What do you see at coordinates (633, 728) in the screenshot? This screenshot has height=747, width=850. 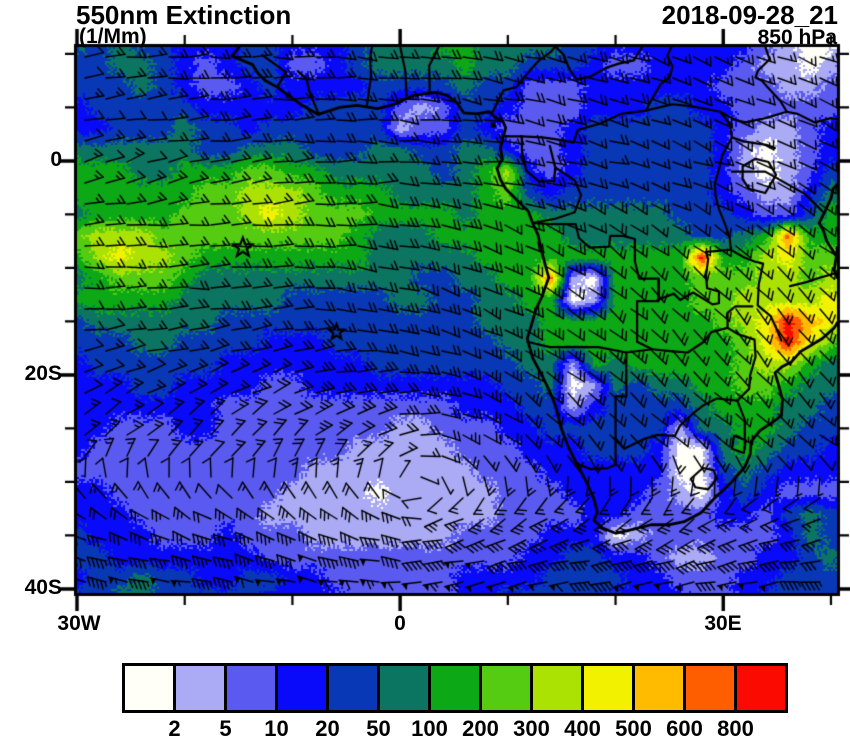 I see `colorbar-tick-label: 500` at bounding box center [633, 728].